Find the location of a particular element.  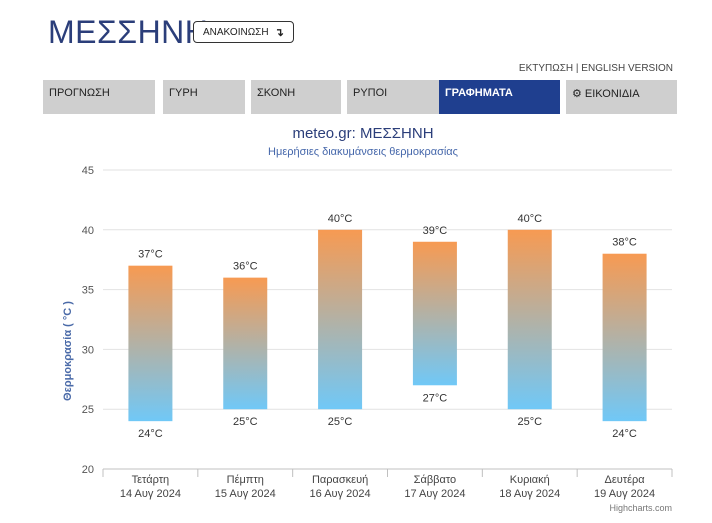

x-tick-date-label: 19 Αυγ 2024 is located at coordinates (624, 494).